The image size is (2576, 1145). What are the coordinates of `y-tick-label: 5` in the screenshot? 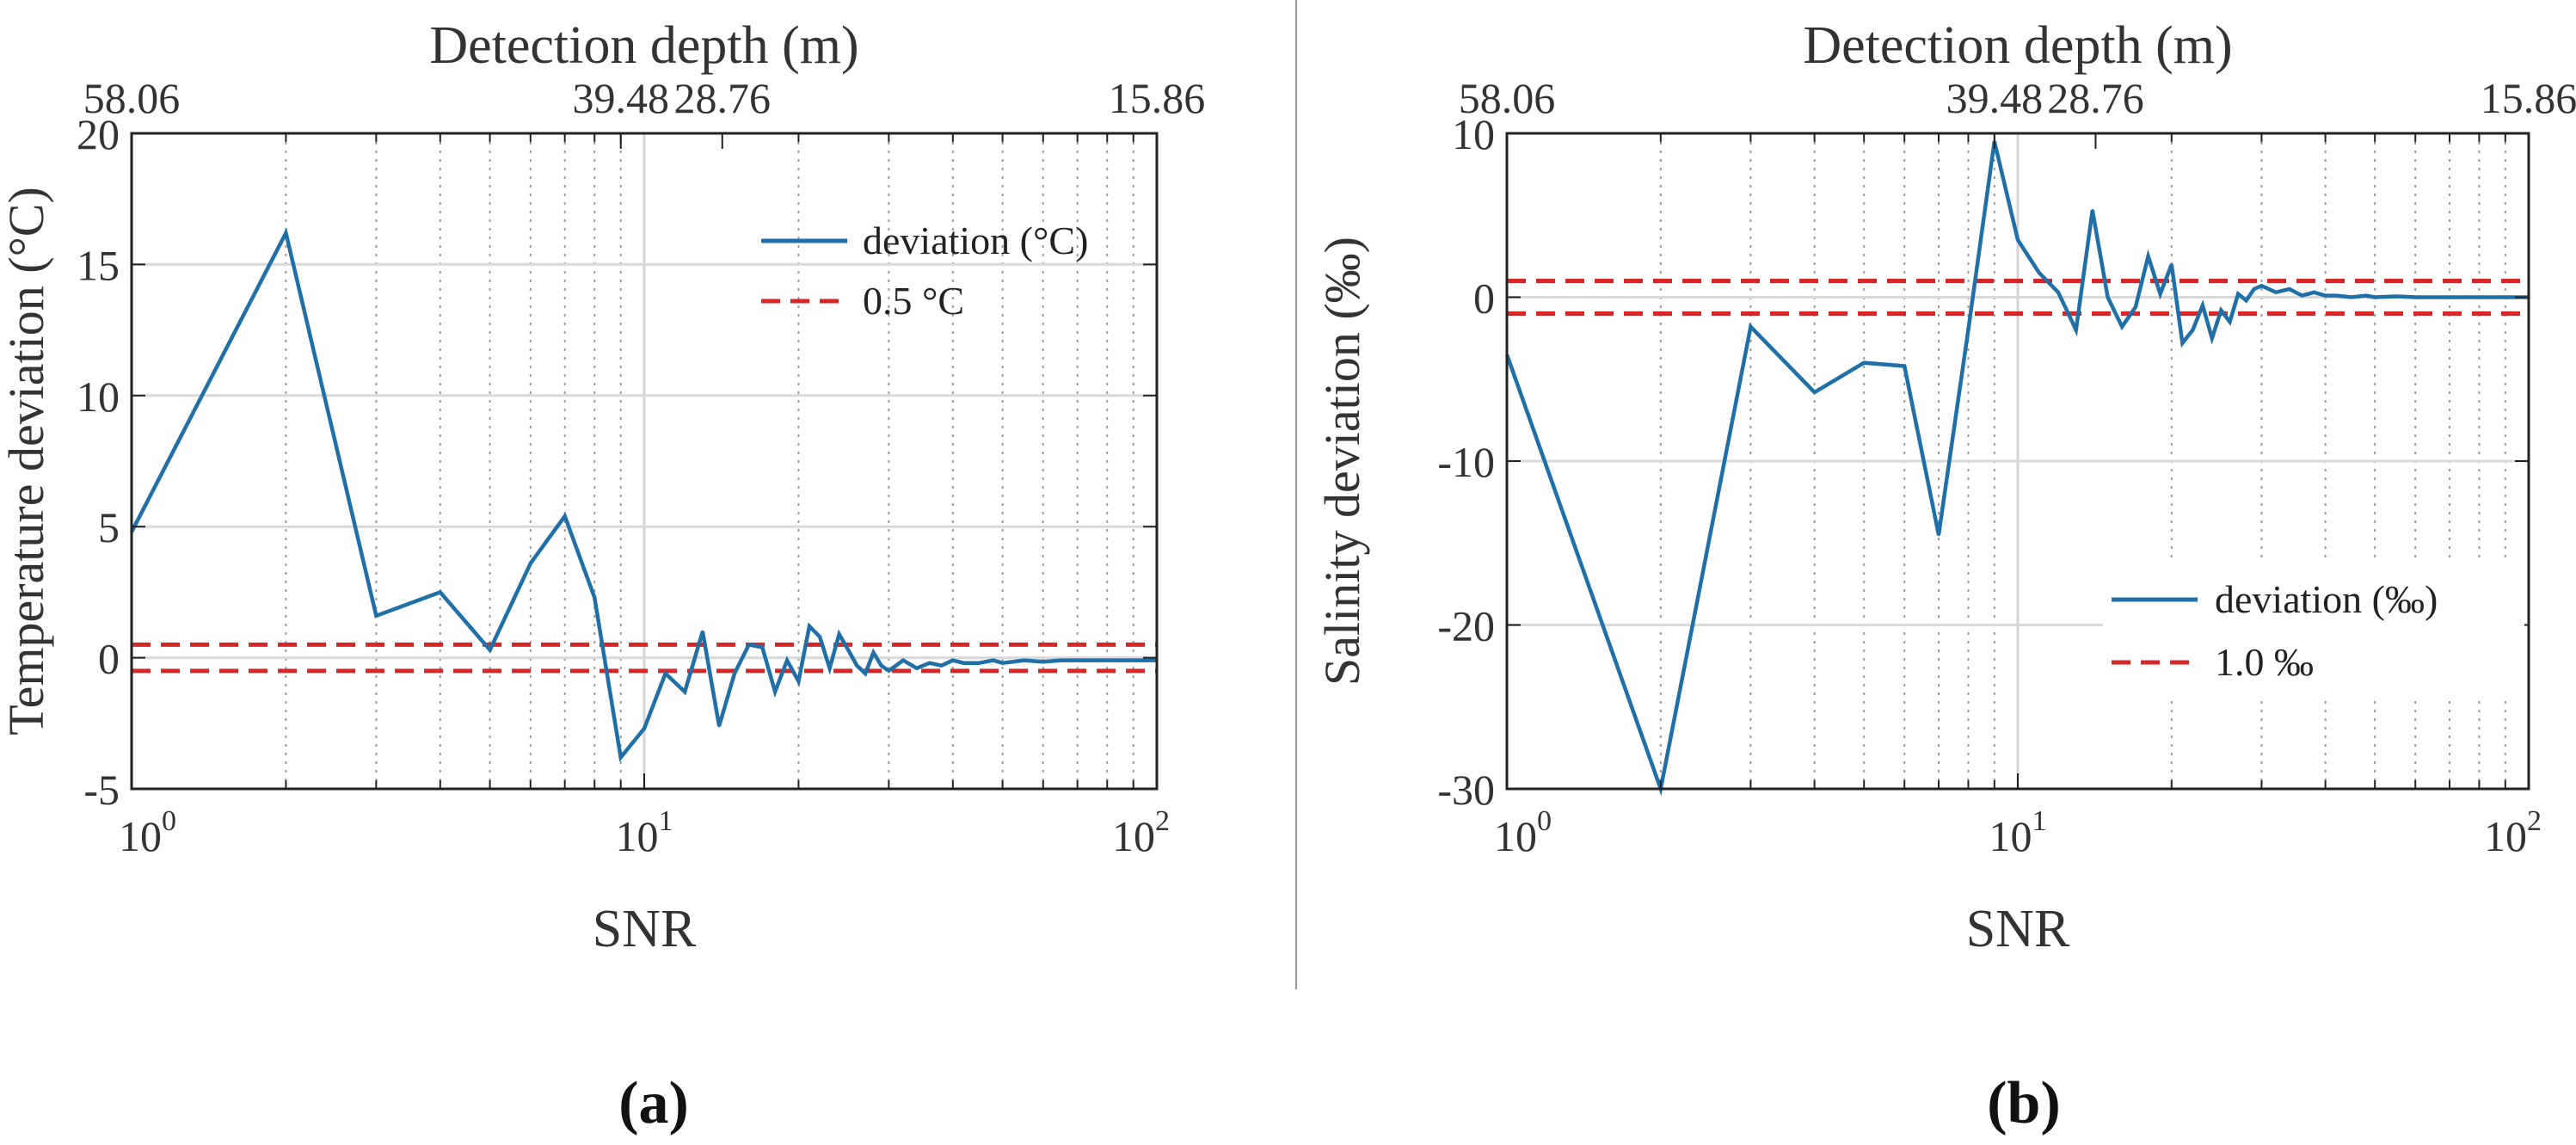 It's located at (109, 527).